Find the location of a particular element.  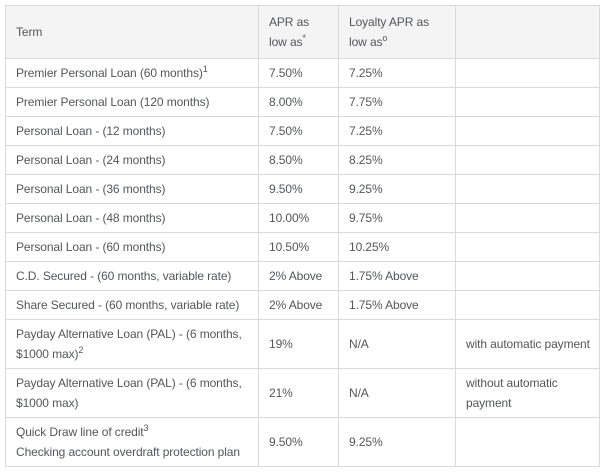

note-cell: with automatic payment is located at coordinates (527, 344).